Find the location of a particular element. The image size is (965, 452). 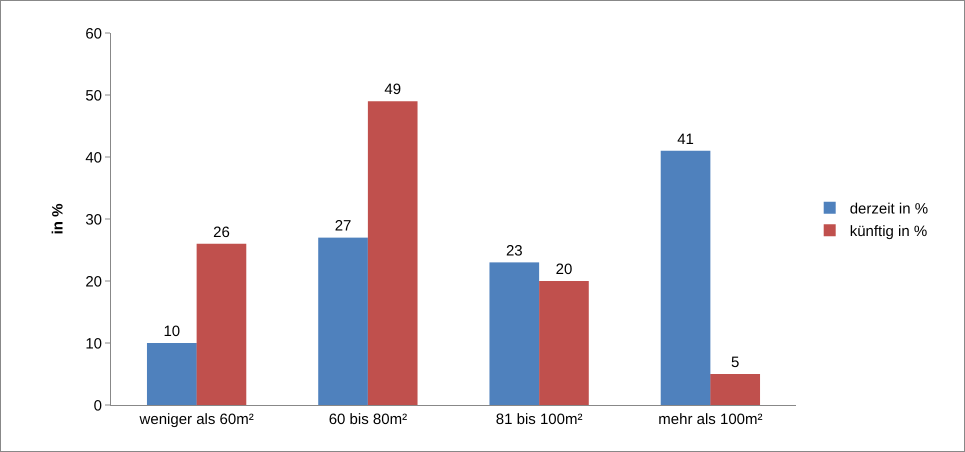

y-tick-label: 0 is located at coordinates (98, 405).